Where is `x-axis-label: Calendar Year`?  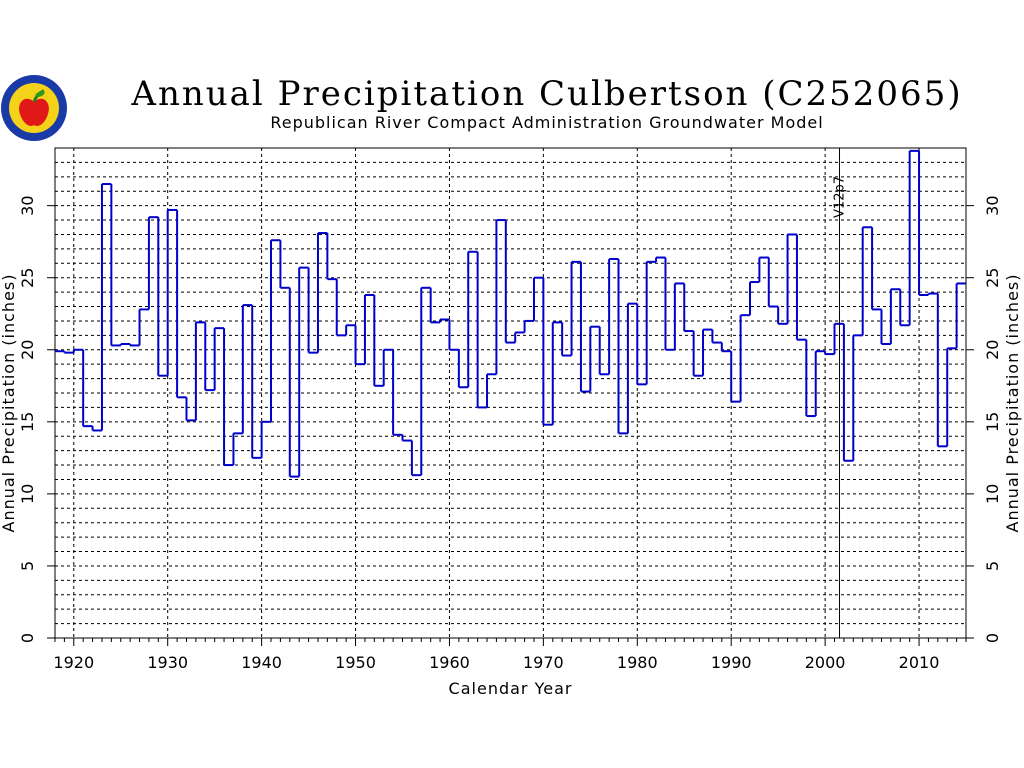
x-axis-label: Calendar Year is located at coordinates (511, 688).